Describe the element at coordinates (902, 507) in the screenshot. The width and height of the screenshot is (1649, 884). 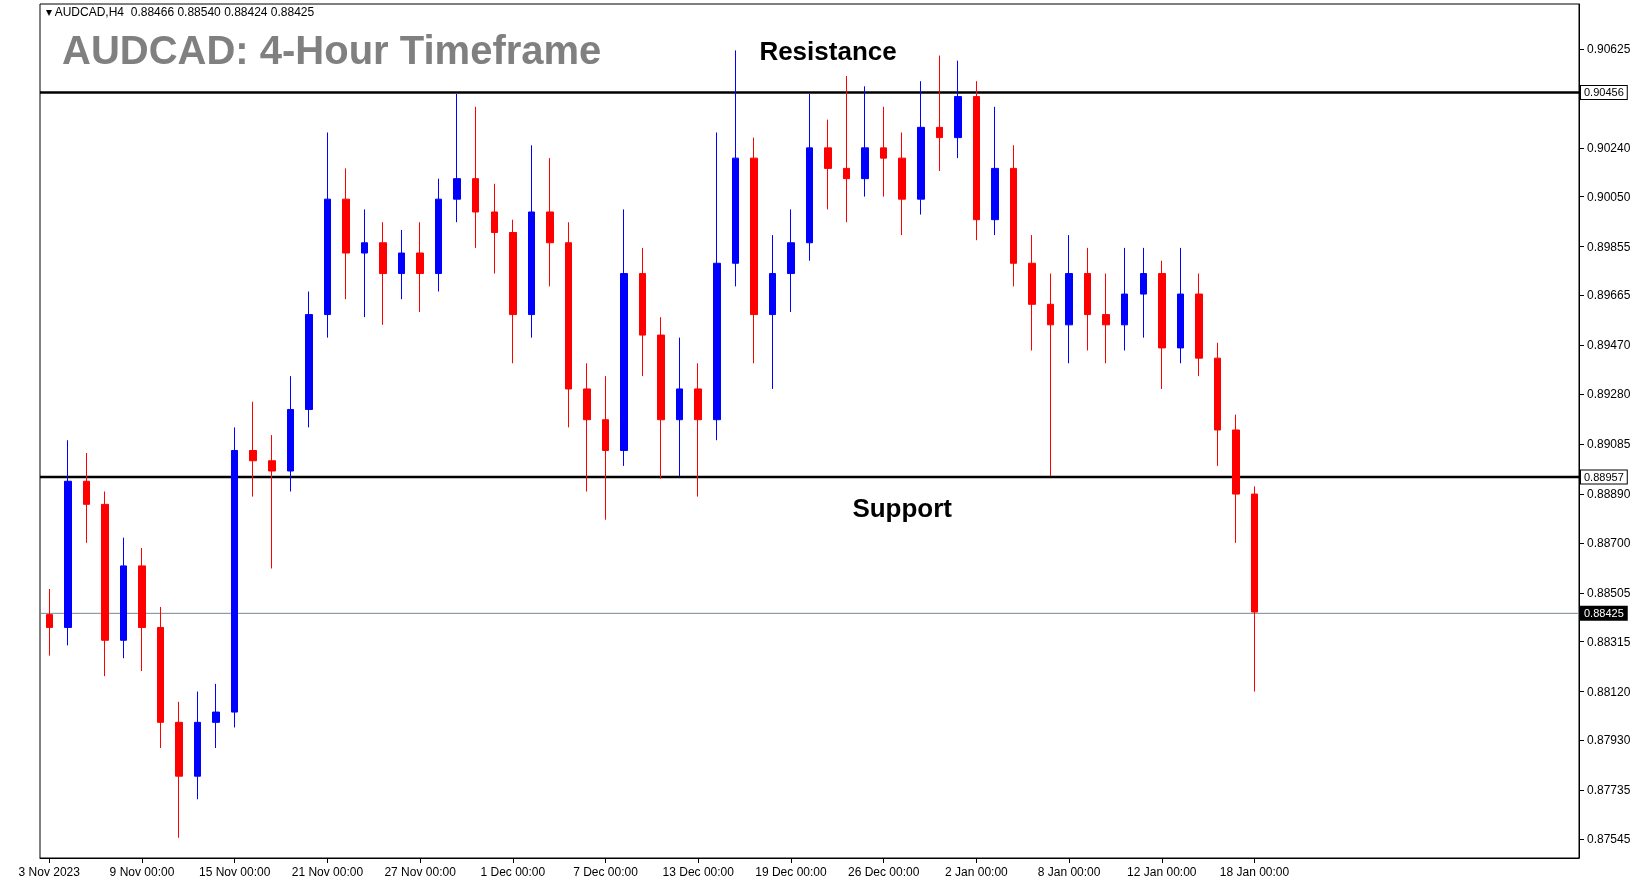
I see `annotation: Support` at that location.